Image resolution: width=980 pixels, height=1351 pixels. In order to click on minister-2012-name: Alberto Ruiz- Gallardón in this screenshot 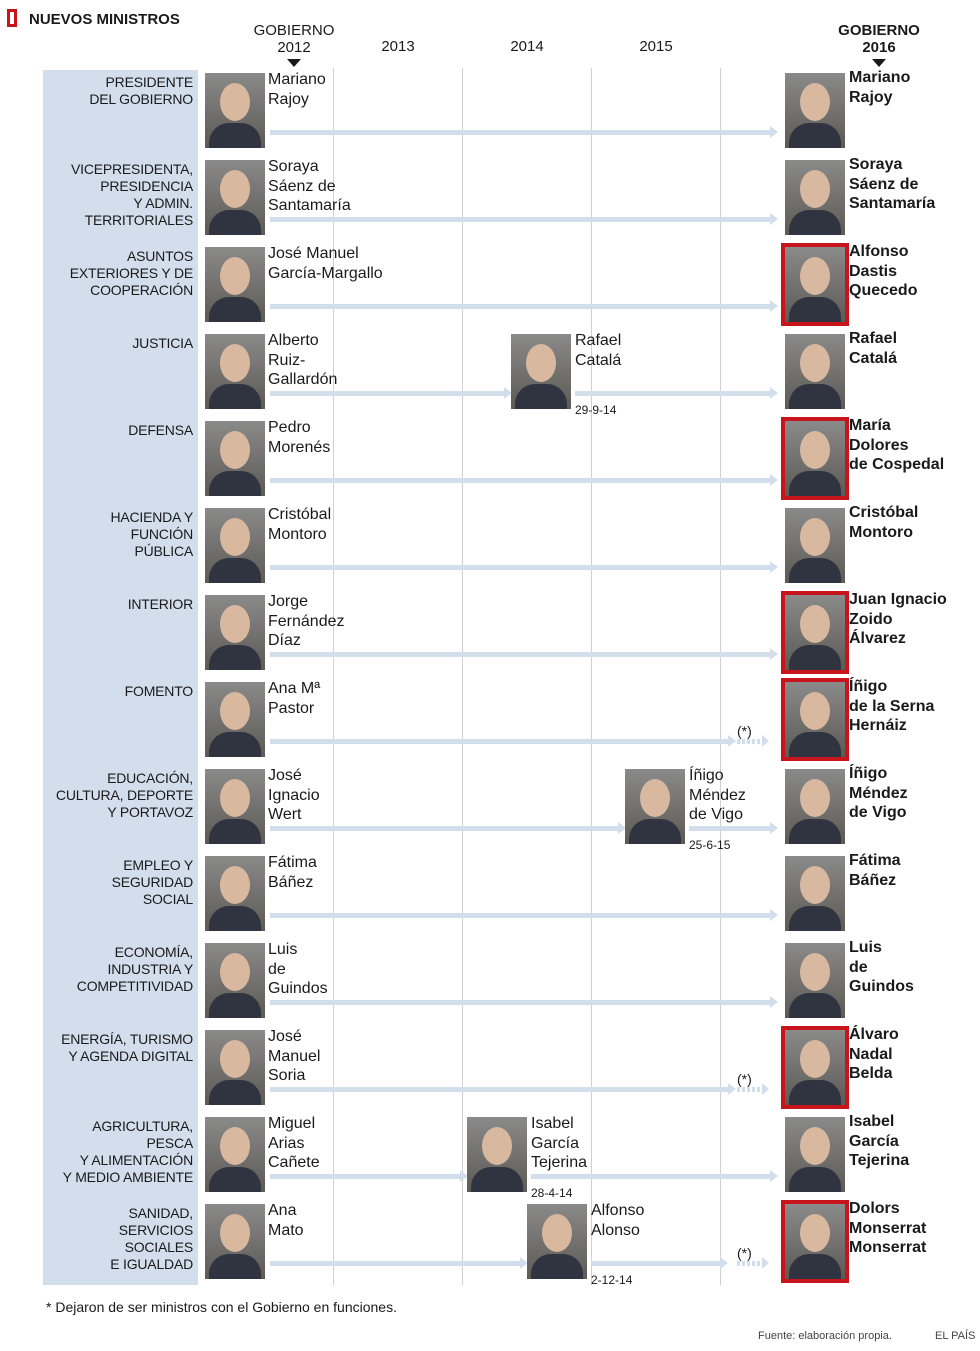, I will do `click(303, 360)`.